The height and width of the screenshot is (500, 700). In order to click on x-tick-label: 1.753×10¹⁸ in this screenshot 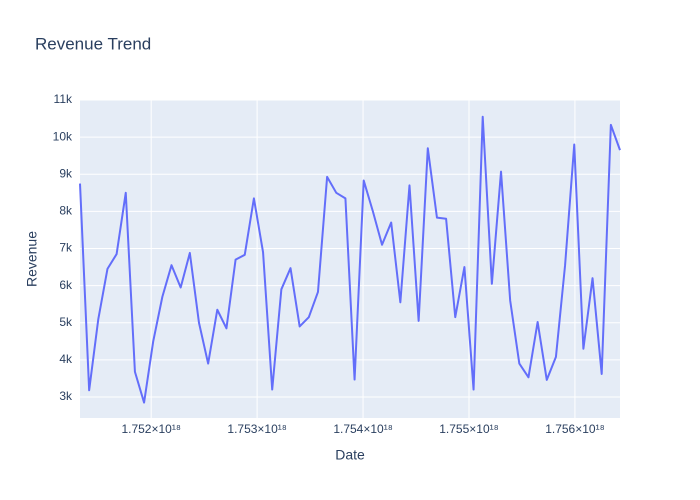, I will do `click(256, 429)`.